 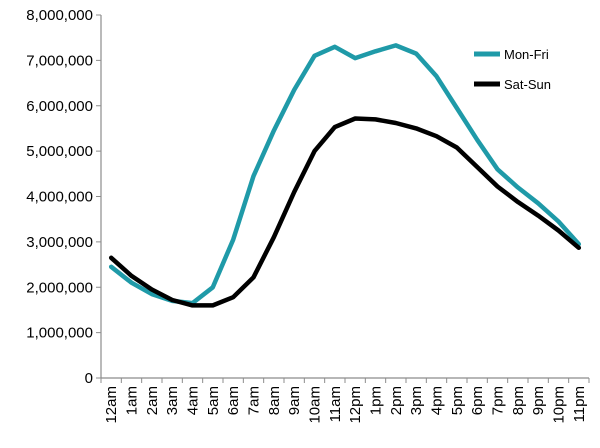 I want to click on x-tick-label: 2pm, so click(x=396, y=400).